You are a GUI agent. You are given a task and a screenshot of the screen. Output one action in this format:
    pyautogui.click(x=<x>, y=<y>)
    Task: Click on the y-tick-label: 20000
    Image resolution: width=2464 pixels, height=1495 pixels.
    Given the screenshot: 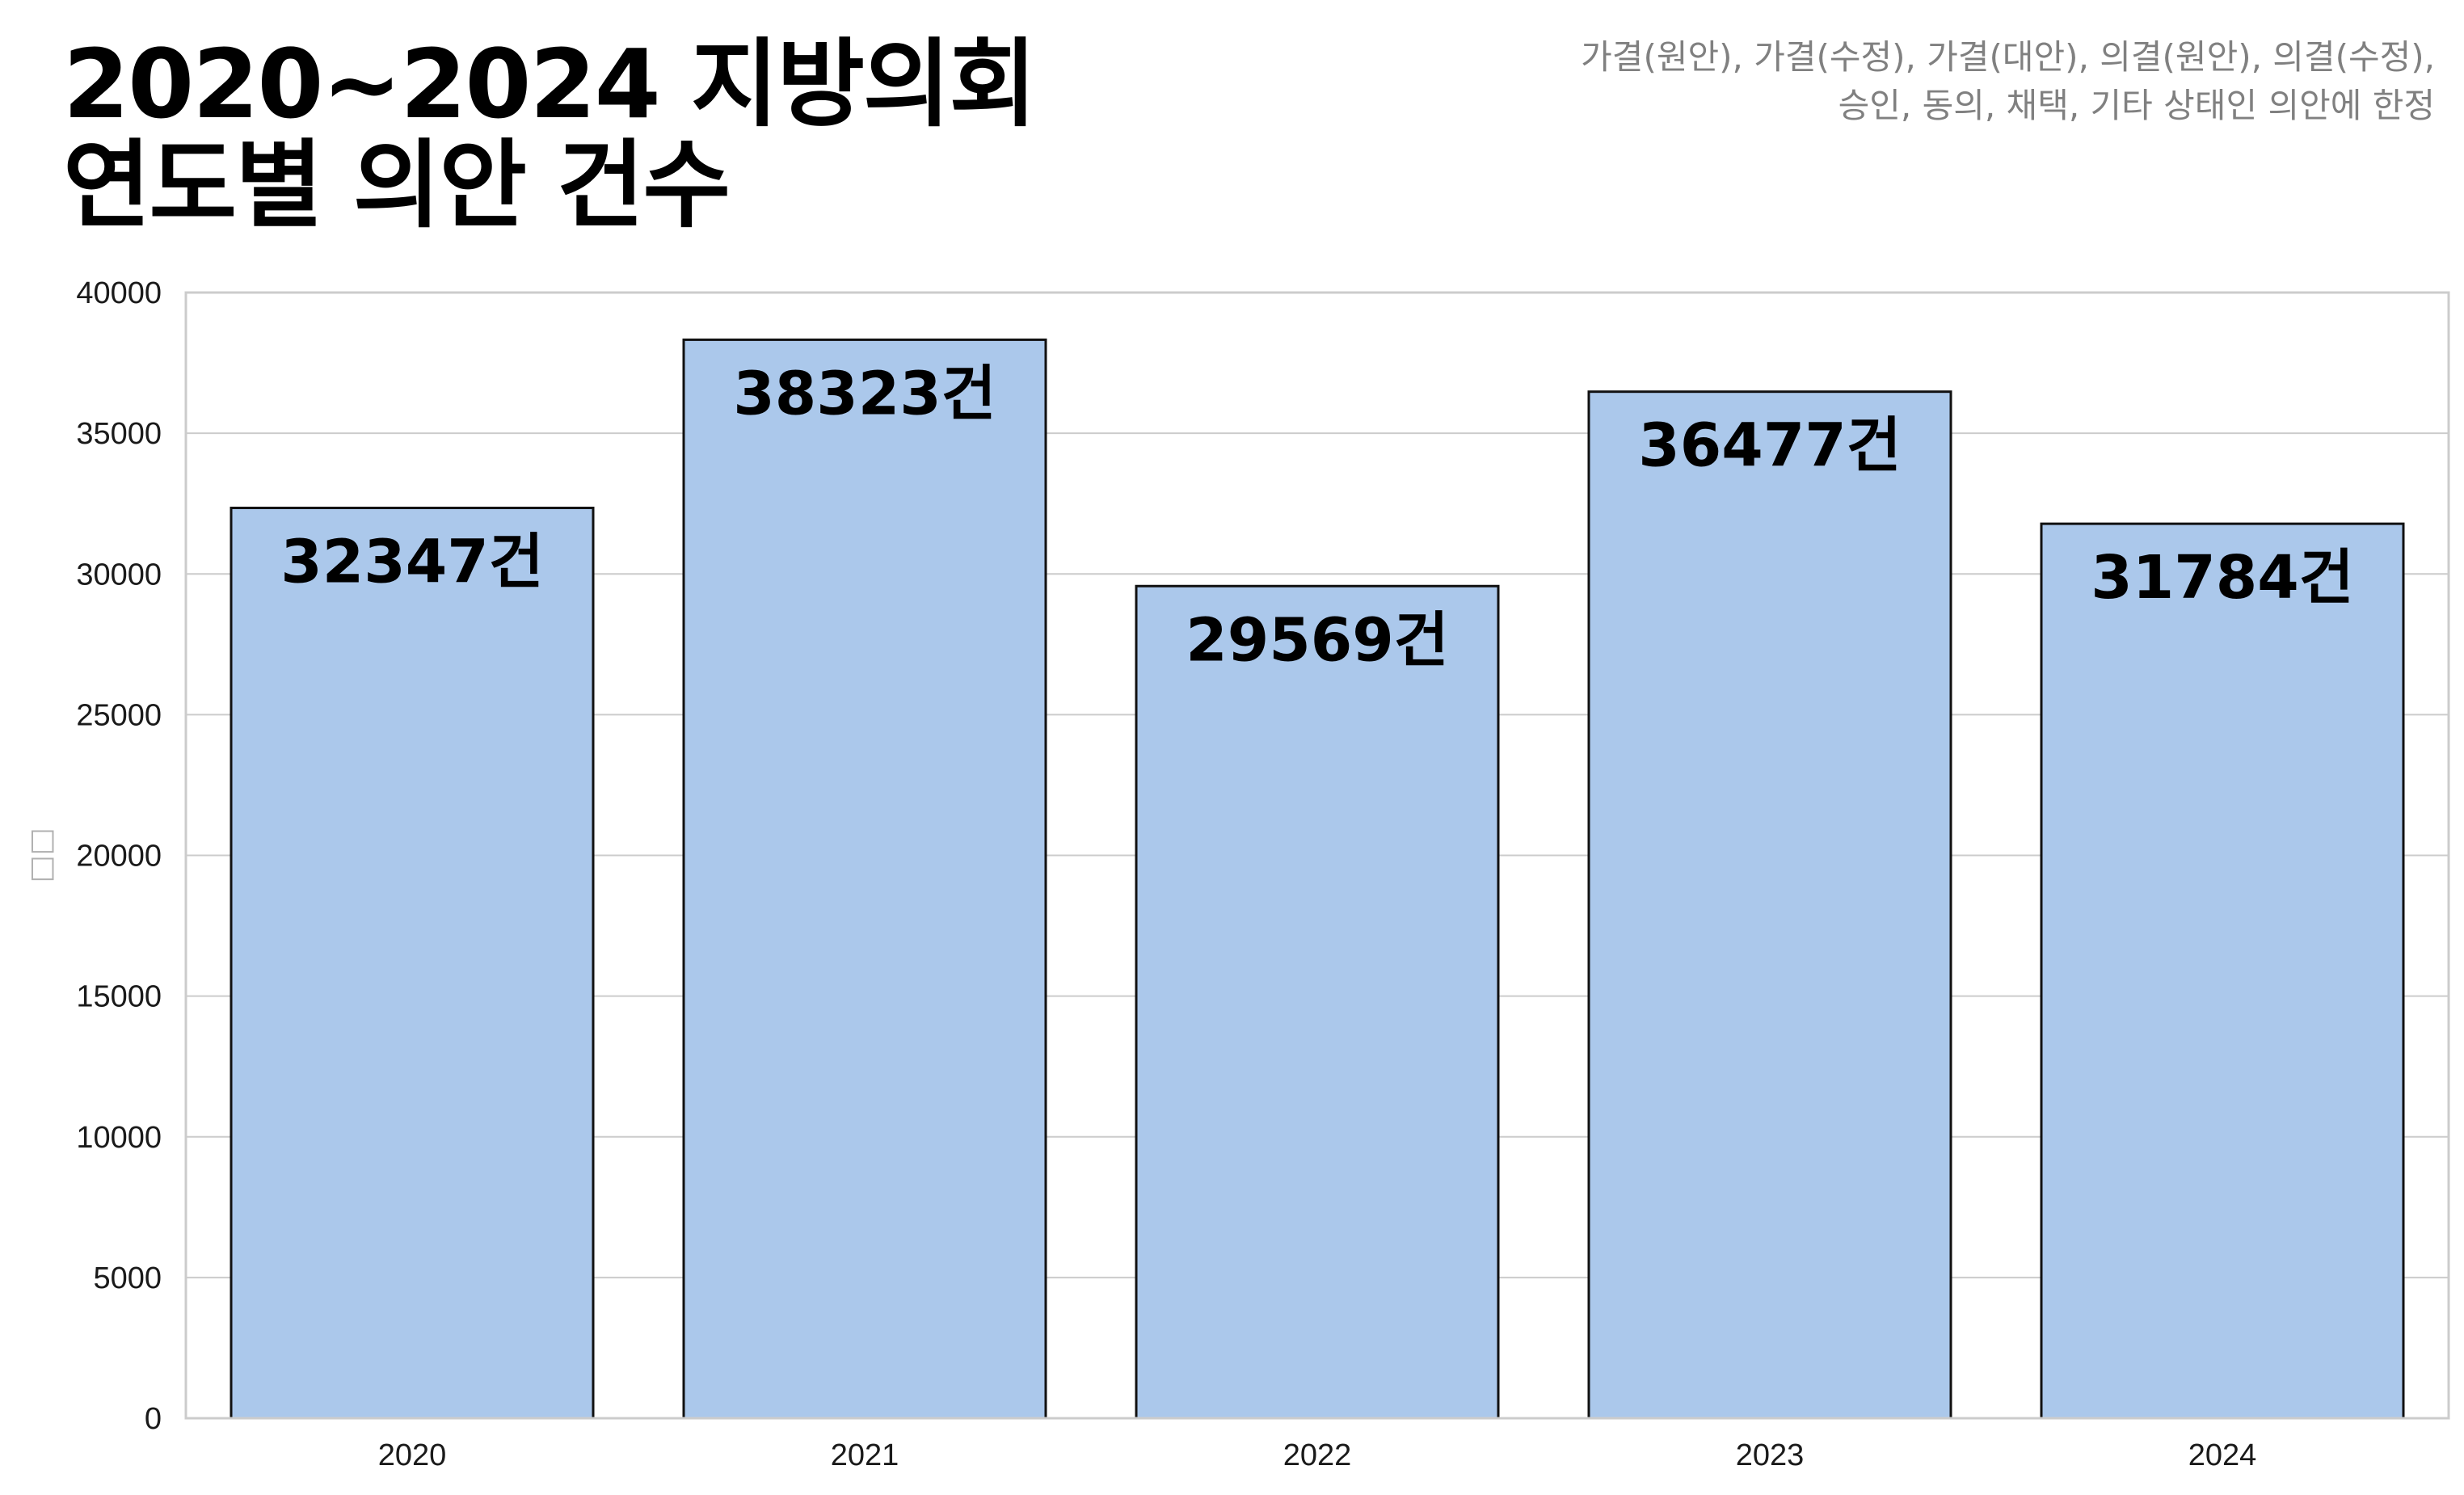 What is the action you would take?
    pyautogui.click(x=119, y=857)
    